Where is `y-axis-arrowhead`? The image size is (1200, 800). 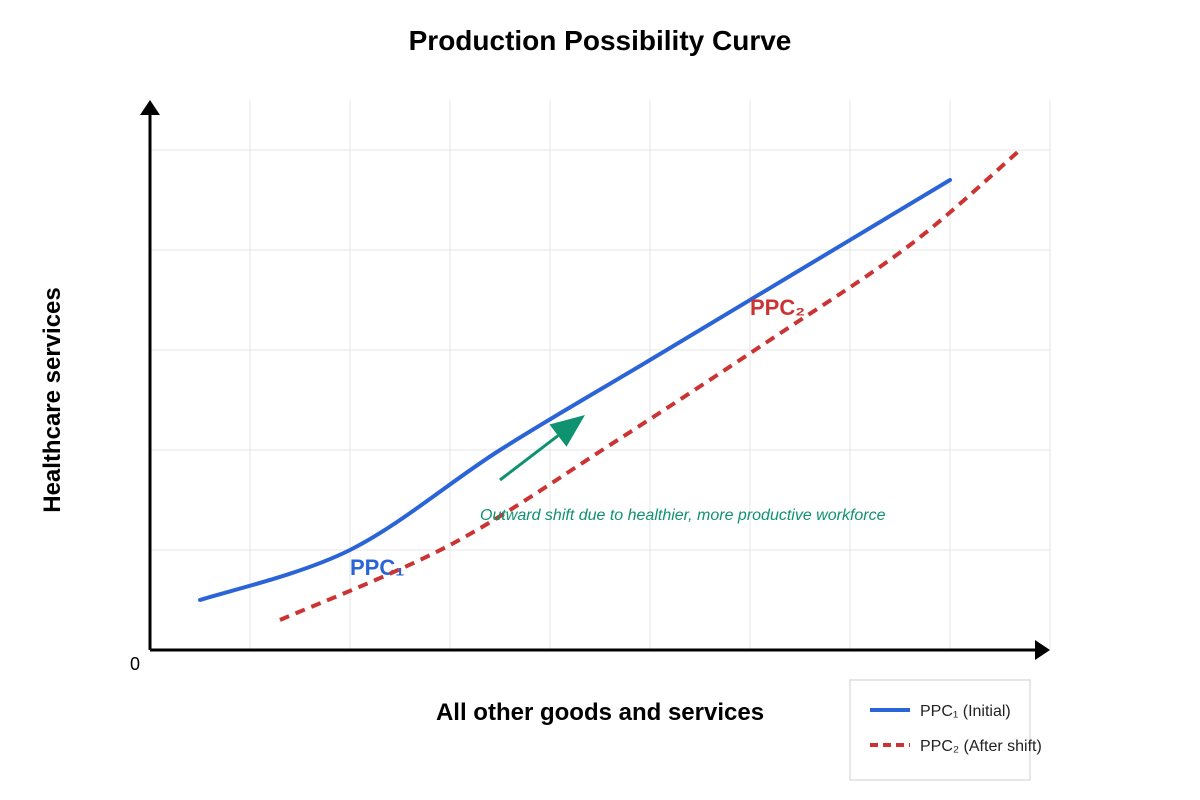
y-axis-arrowhead is located at coordinates (150, 107).